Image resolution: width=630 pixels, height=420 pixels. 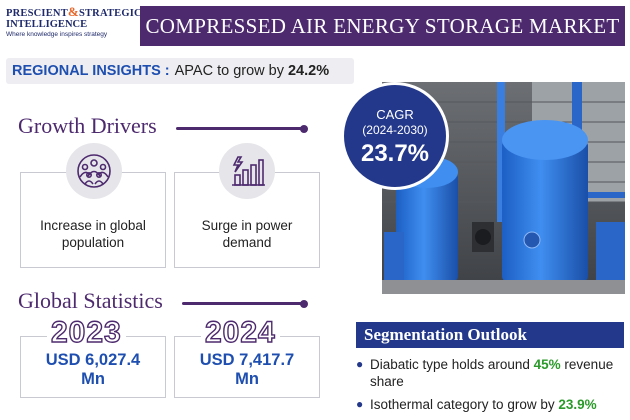 I want to click on cagr-period: (2024-2030), so click(x=395, y=130).